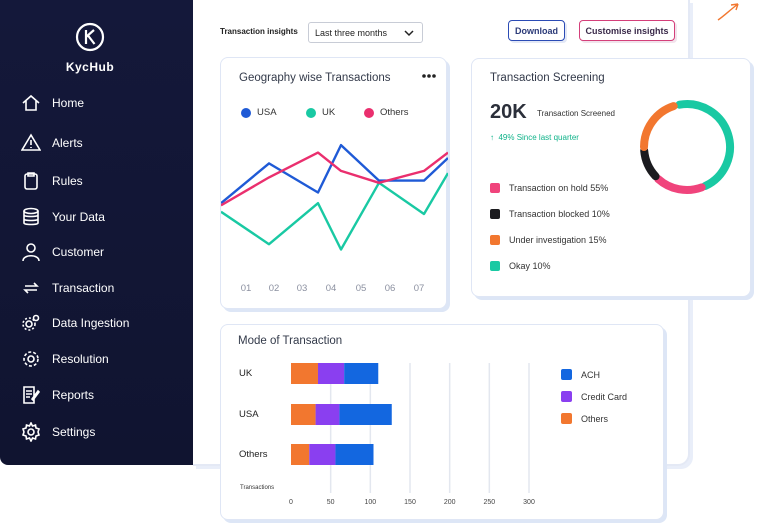  Describe the element at coordinates (419, 288) in the screenshot. I see `x-tick-label: 07` at that location.